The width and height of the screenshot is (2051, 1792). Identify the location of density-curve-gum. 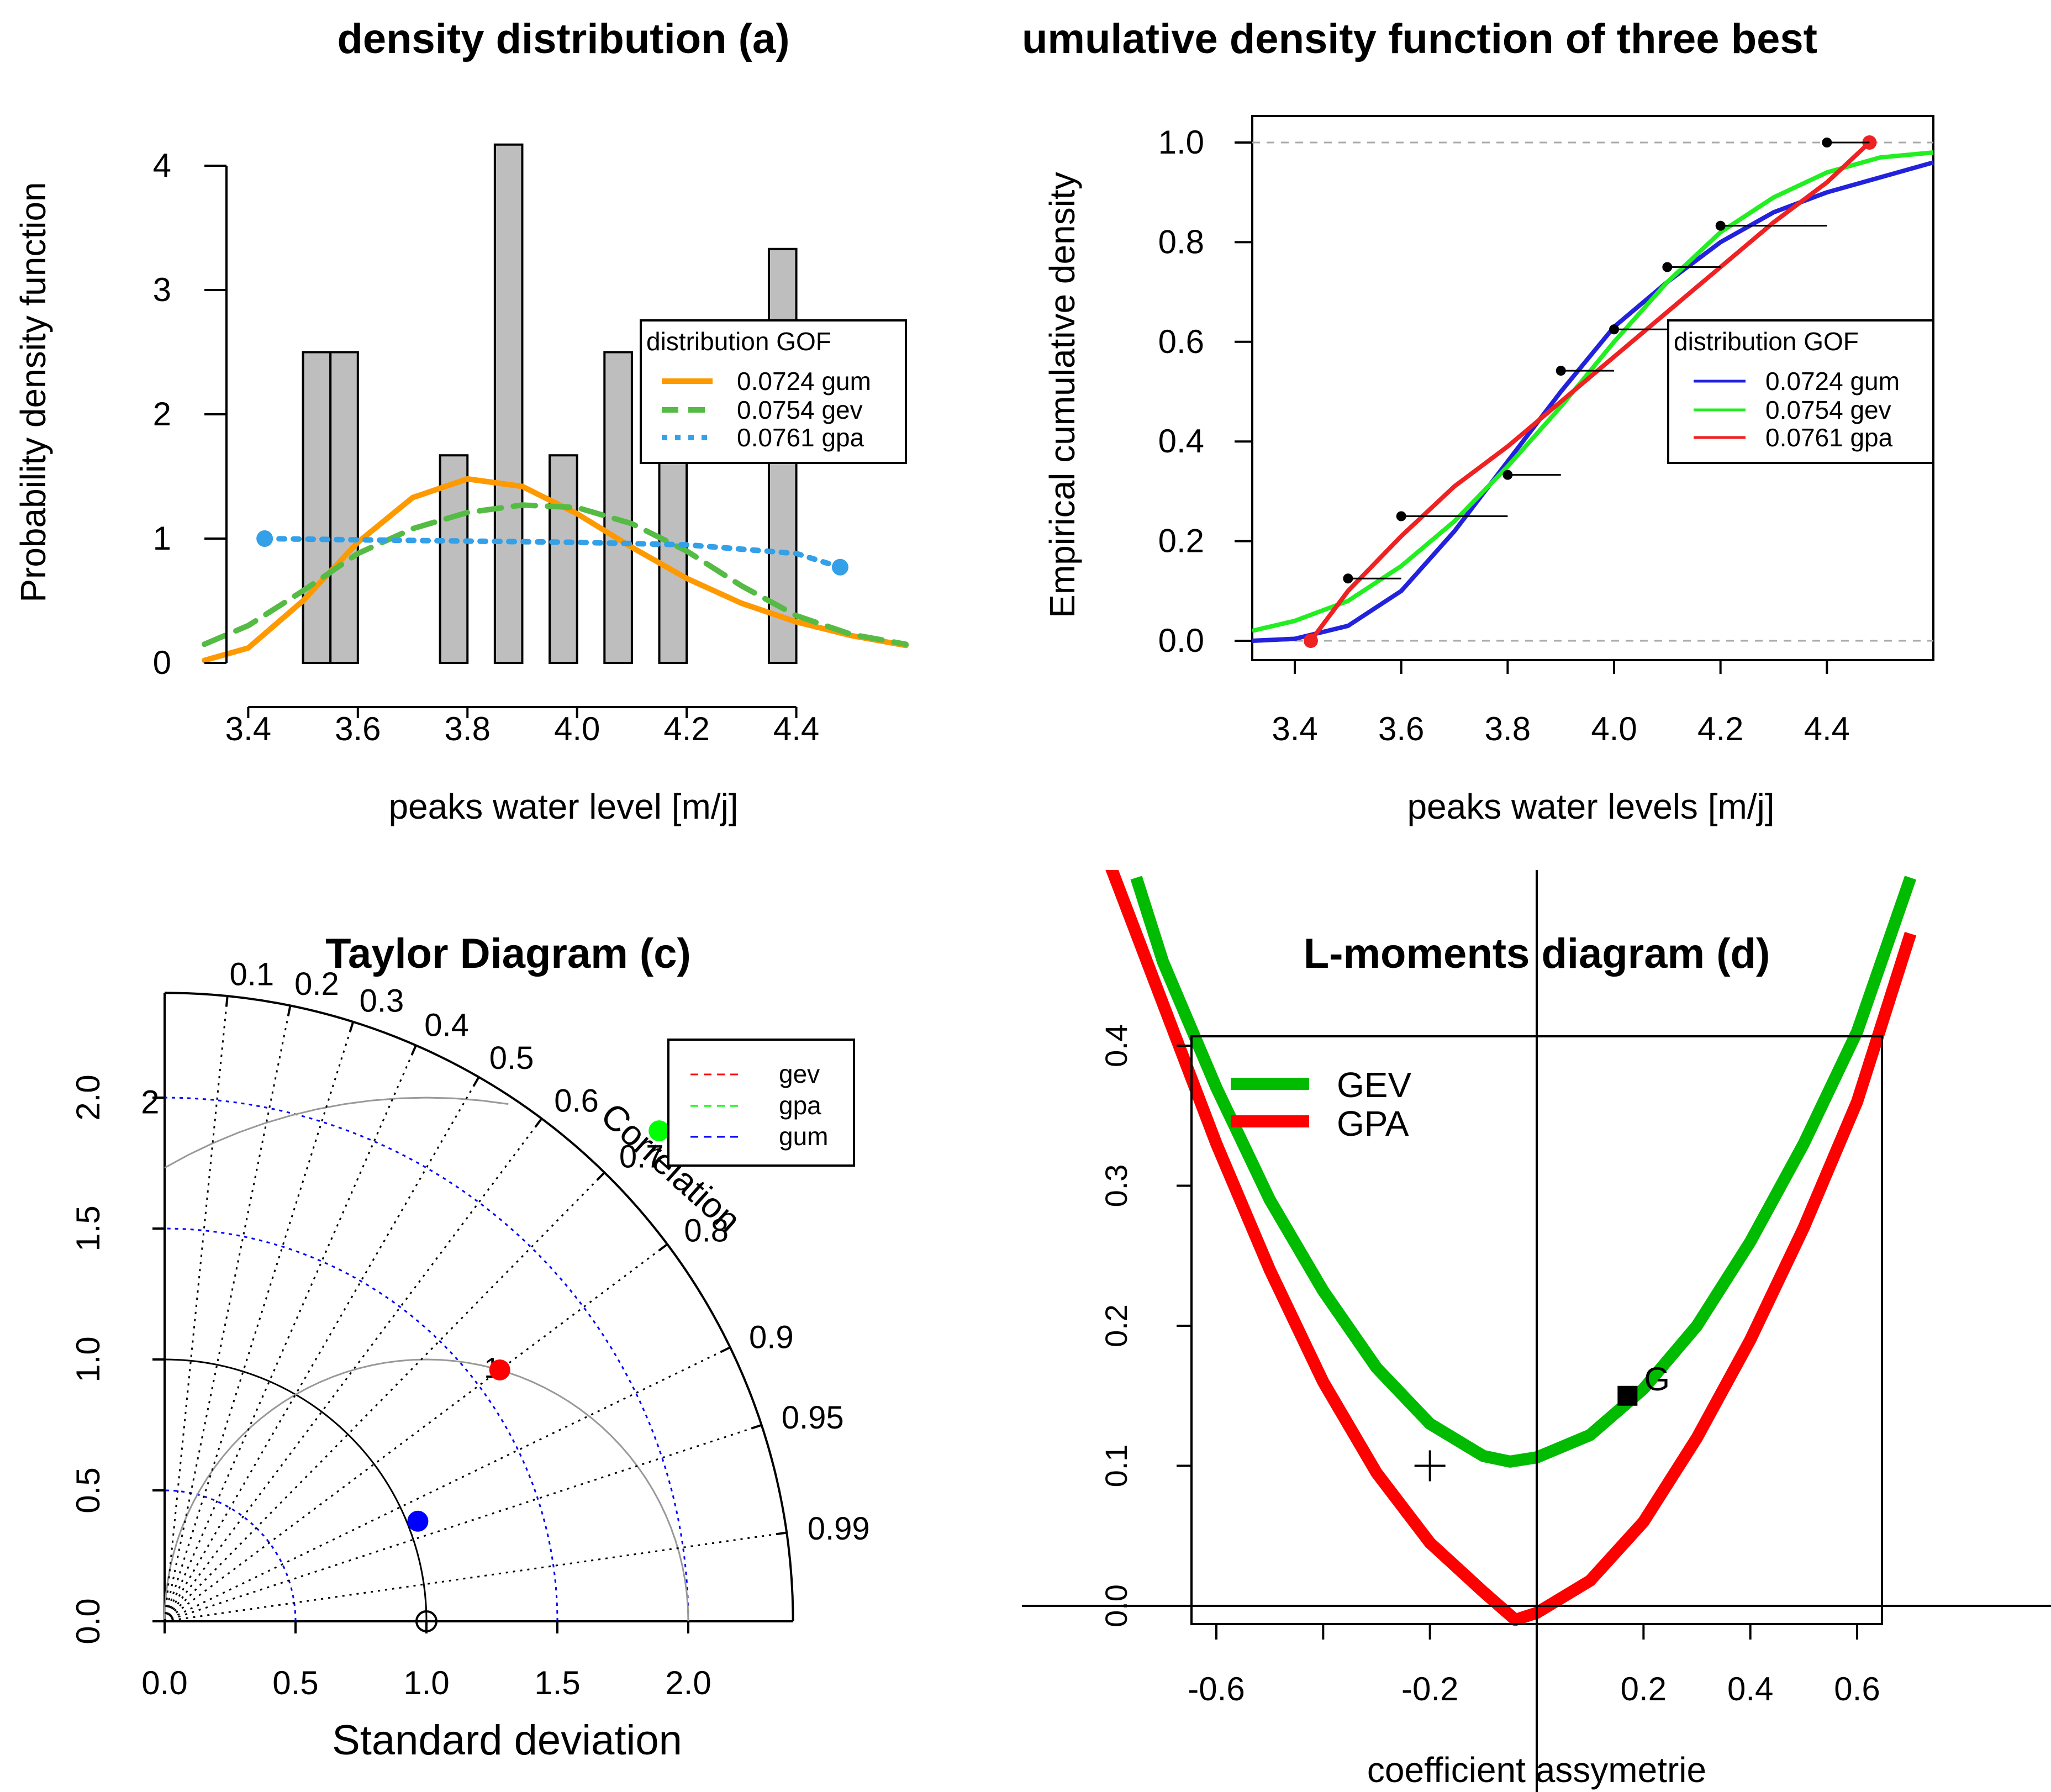
(555, 569).